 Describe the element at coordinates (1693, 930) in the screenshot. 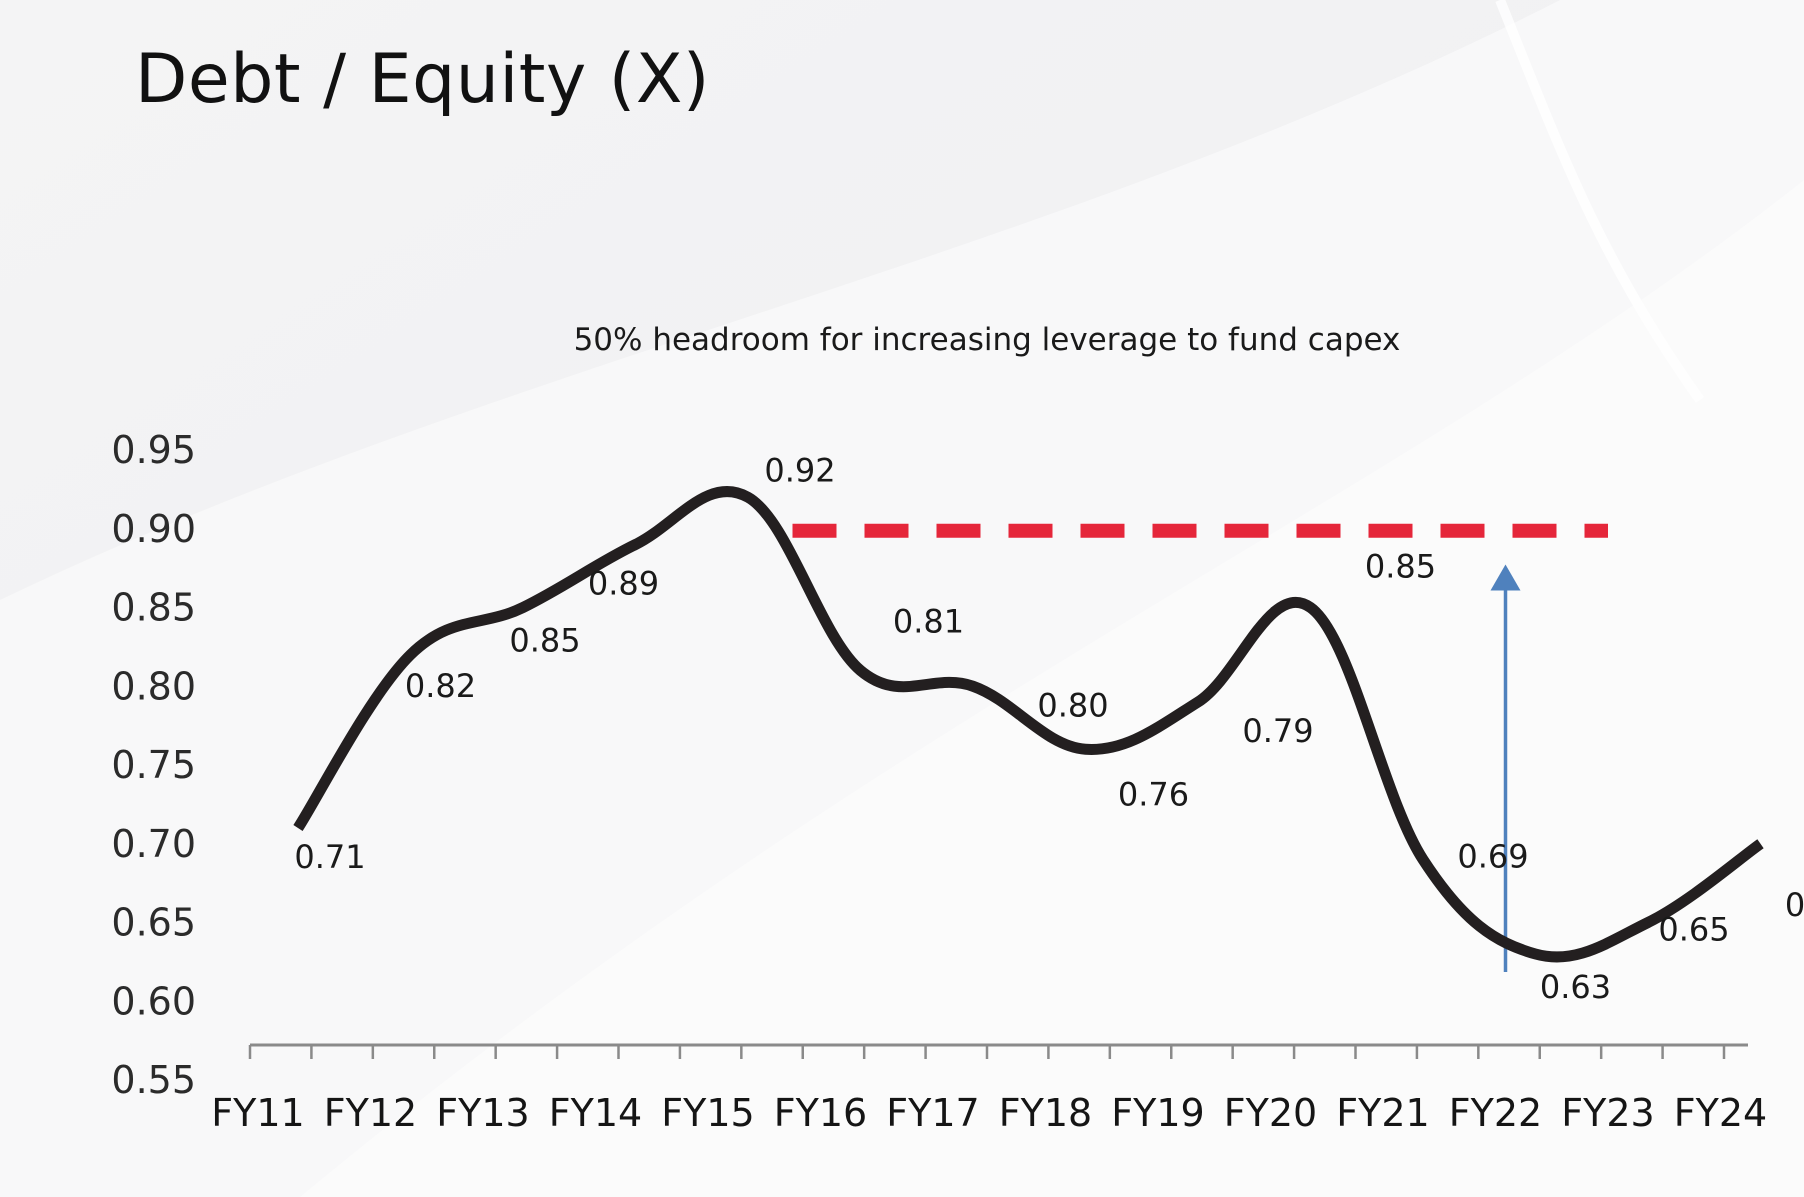

I see `data-label: 0.65` at that location.